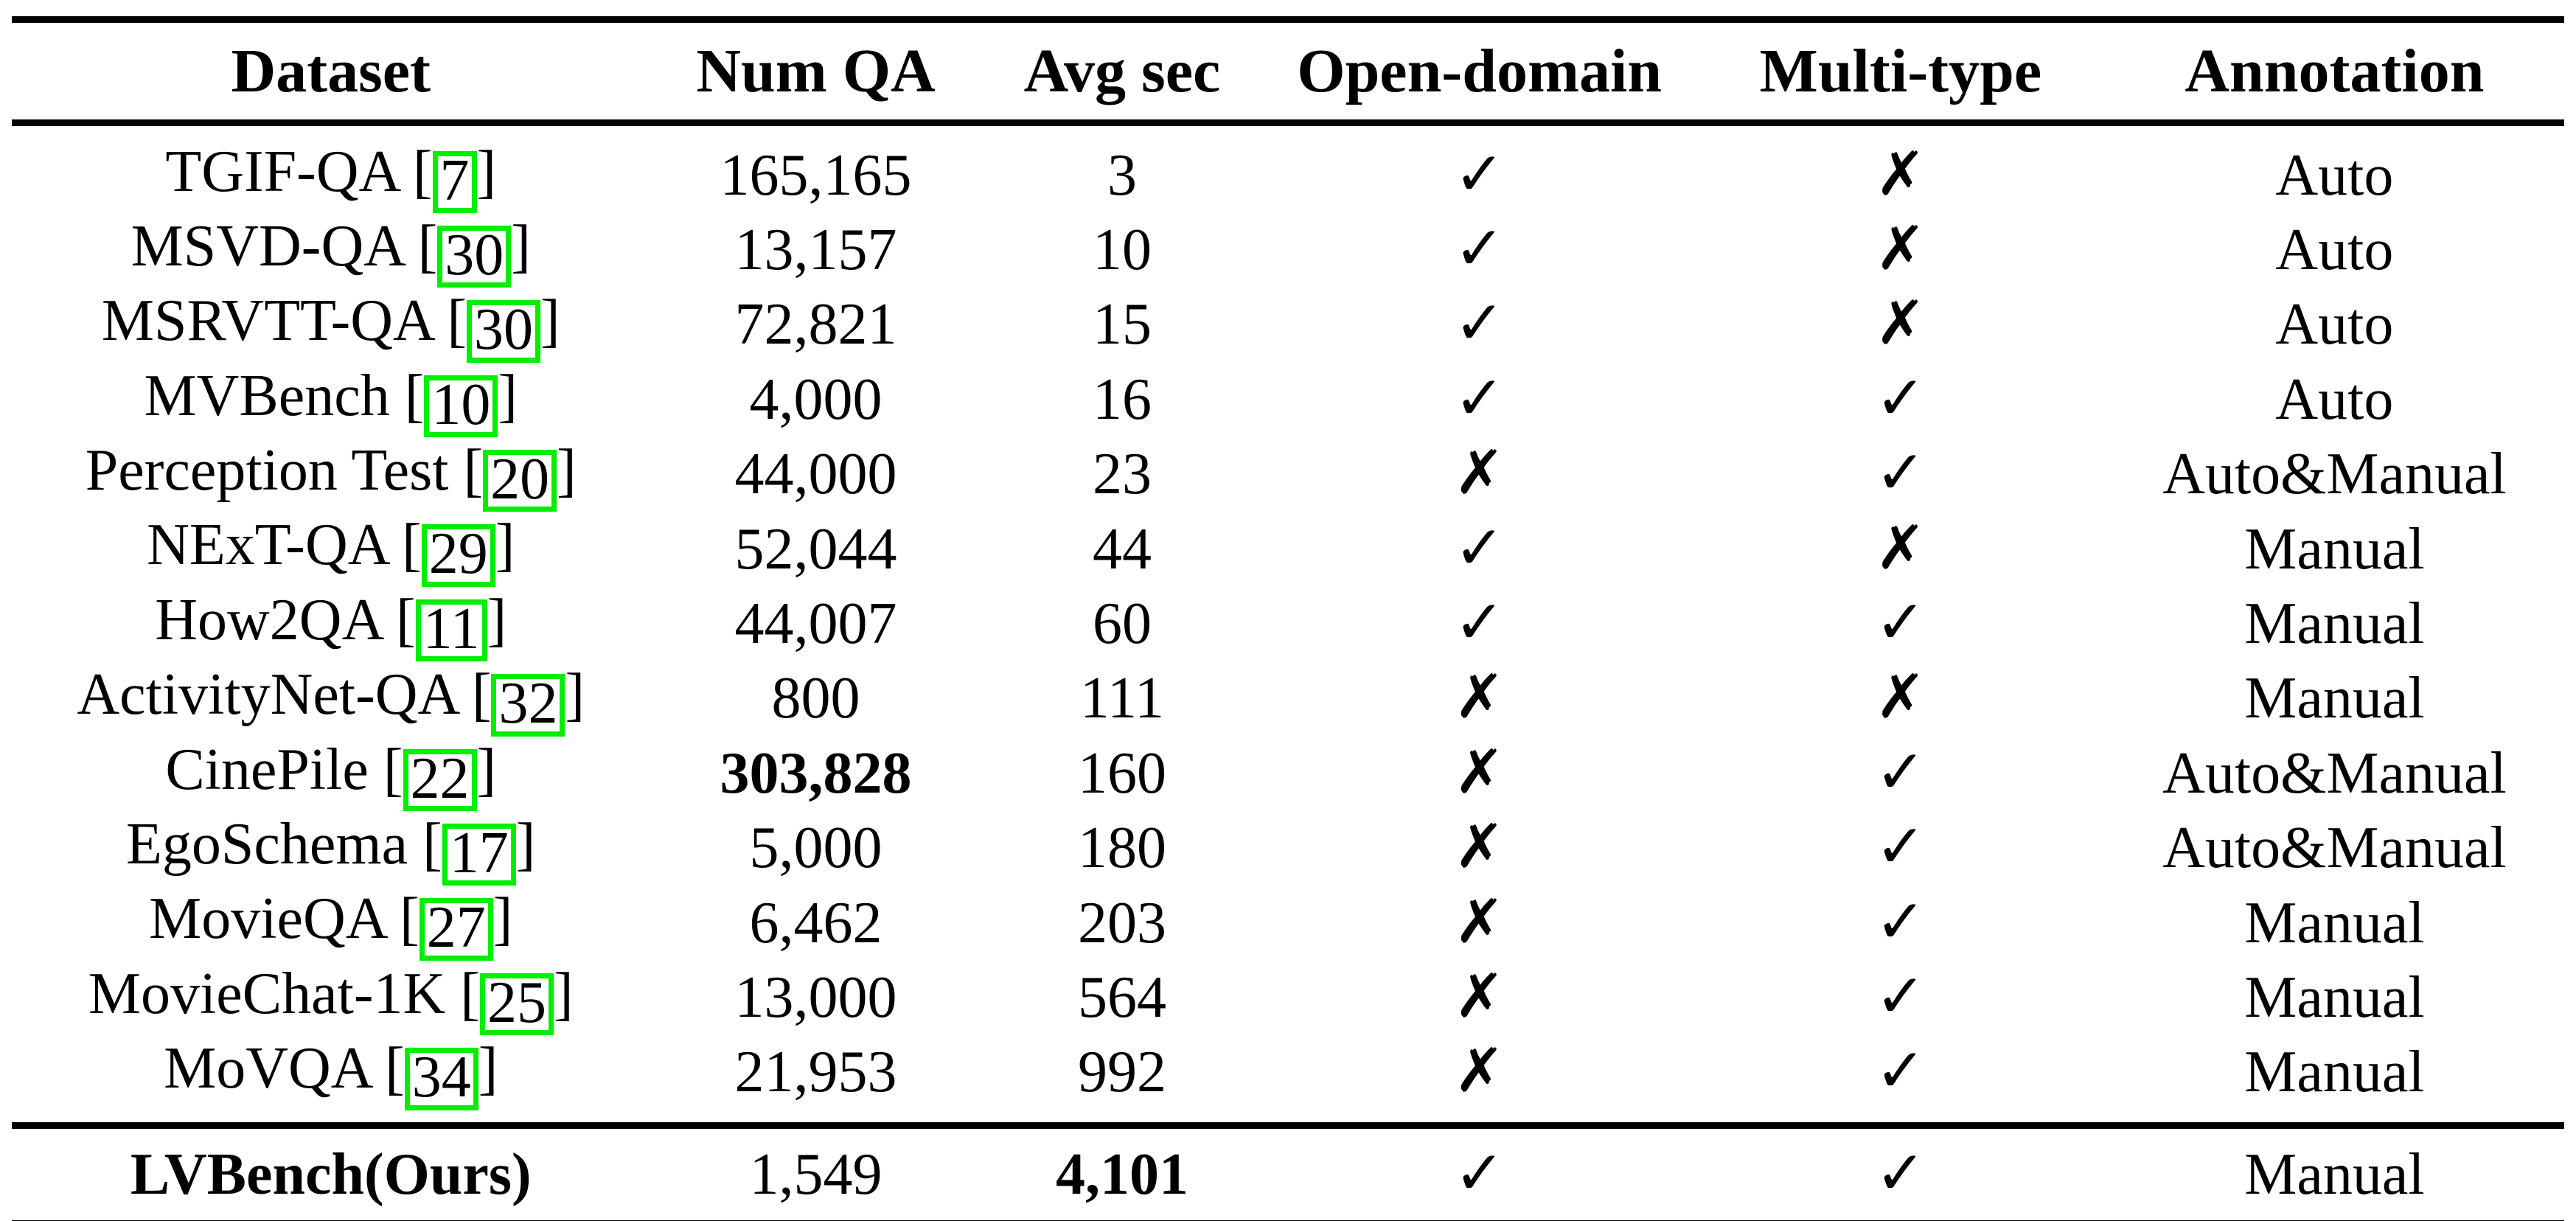 This screenshot has width=2576, height=1221. Describe the element at coordinates (1480, 71) in the screenshot. I see `column-header-open-domain: Open-domain` at that location.